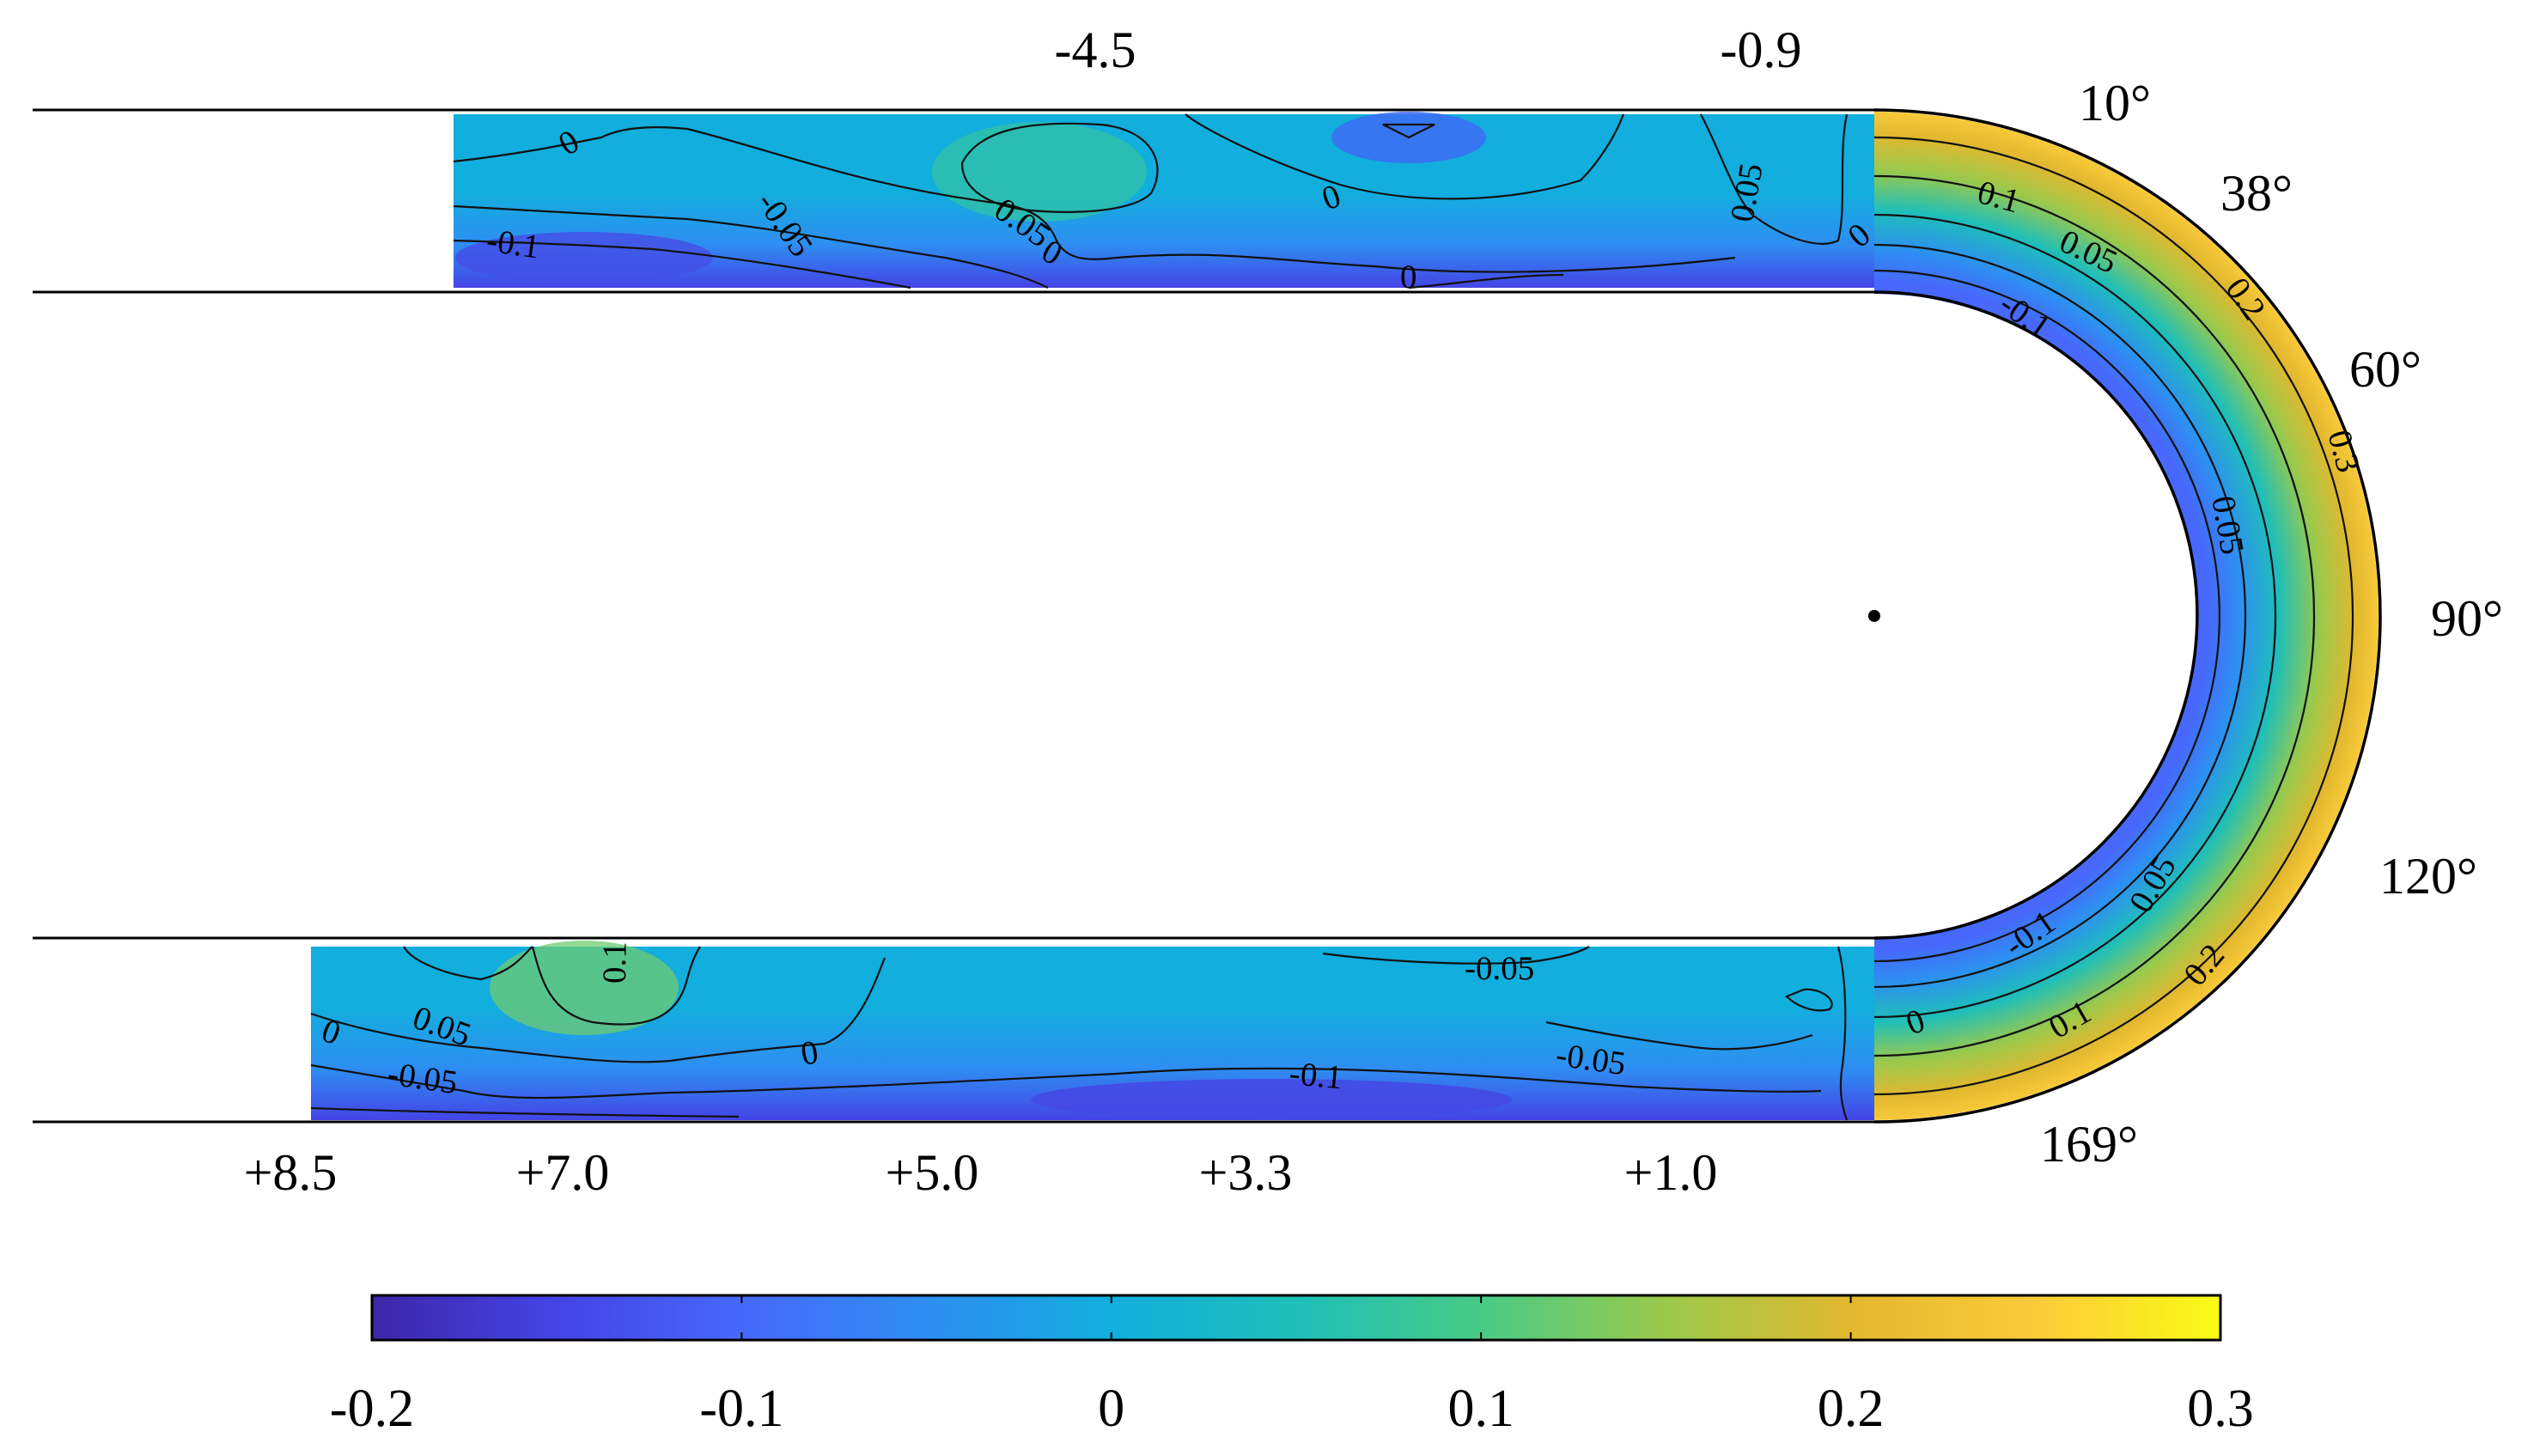 The width and height of the screenshot is (2540, 1456). I want to click on angle-labels: 10° 38° 60° 90° 120° 169°, so click(2271, 624).